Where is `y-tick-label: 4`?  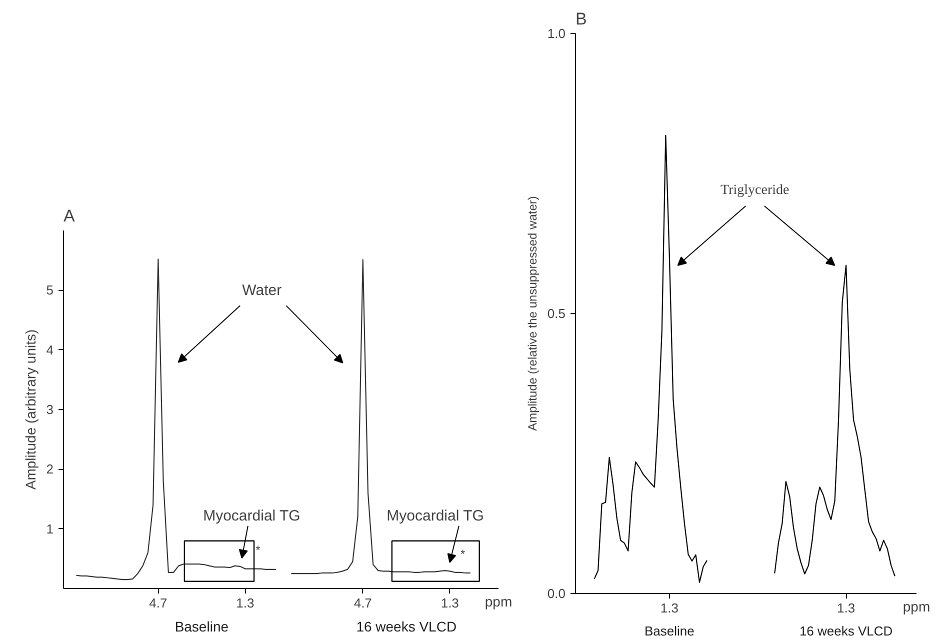
y-tick-label: 4 is located at coordinates (50, 350).